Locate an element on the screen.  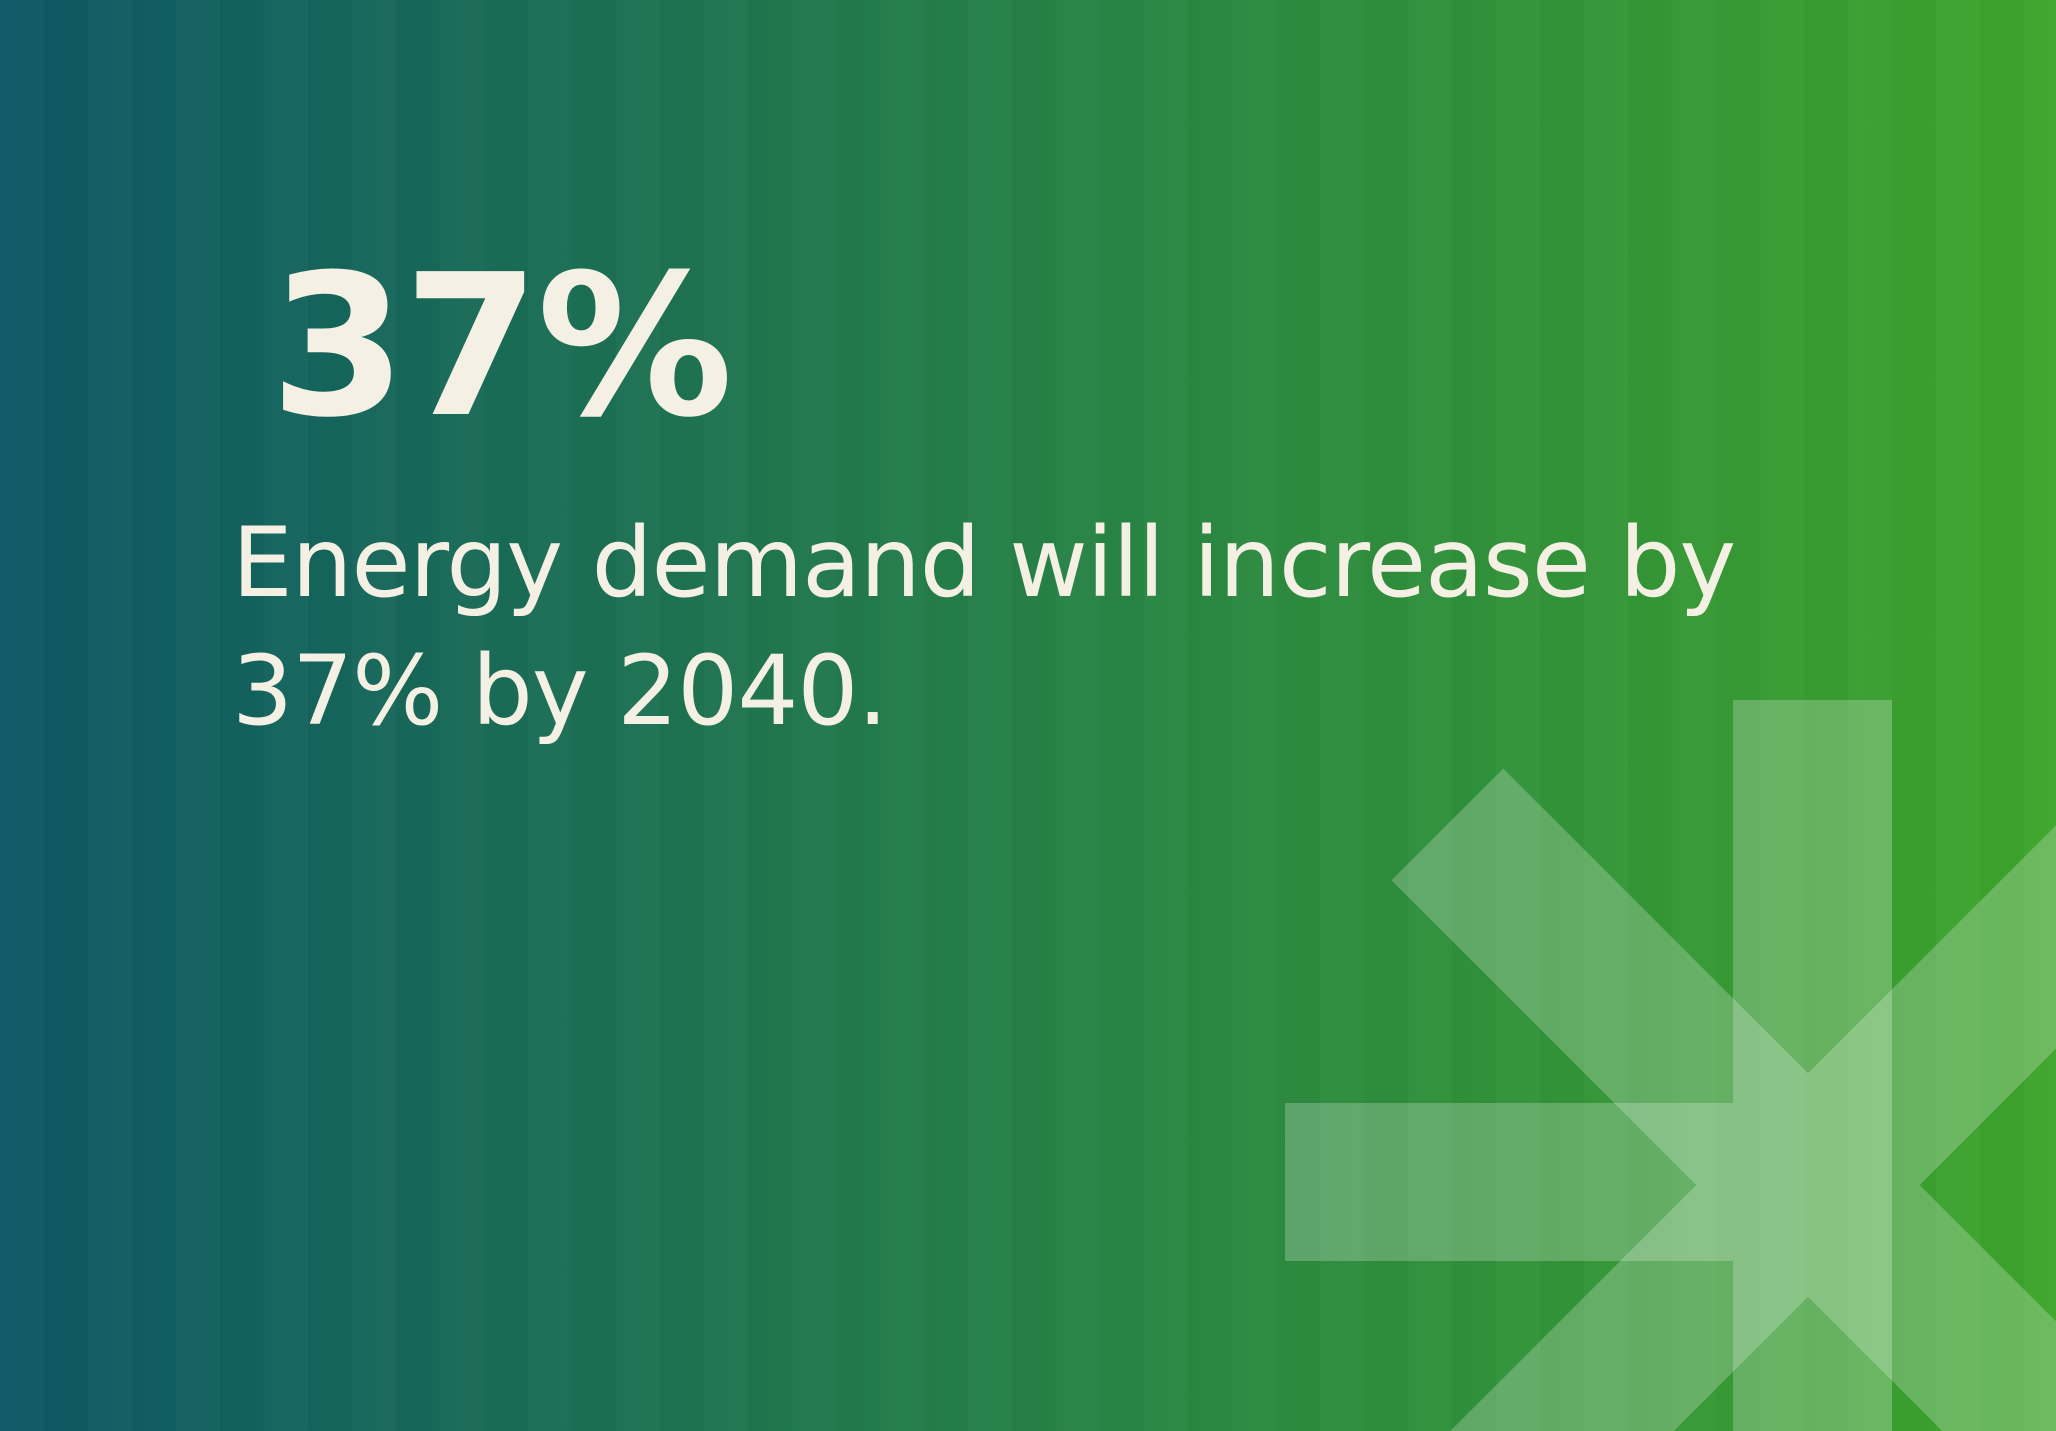
stat-description-line-2: 37% by 2040. is located at coordinates (560, 691).